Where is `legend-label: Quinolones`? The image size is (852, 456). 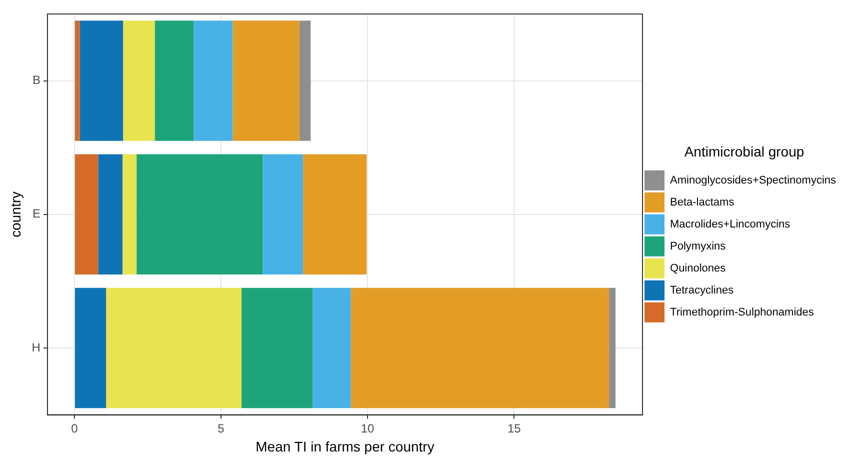
legend-label: Quinolones is located at coordinates (698, 268).